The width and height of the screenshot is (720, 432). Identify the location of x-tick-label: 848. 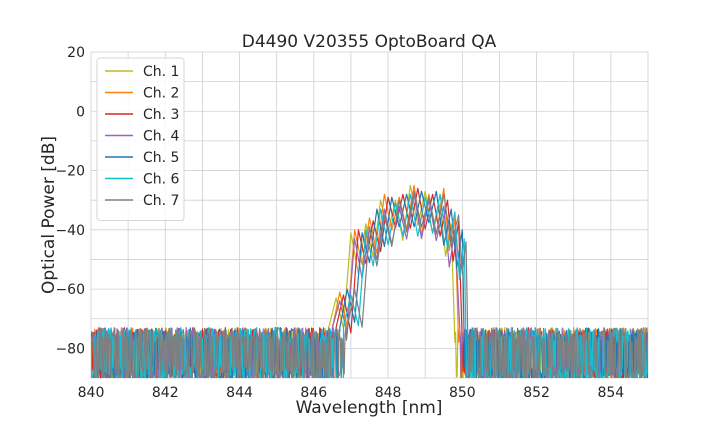
(388, 393).